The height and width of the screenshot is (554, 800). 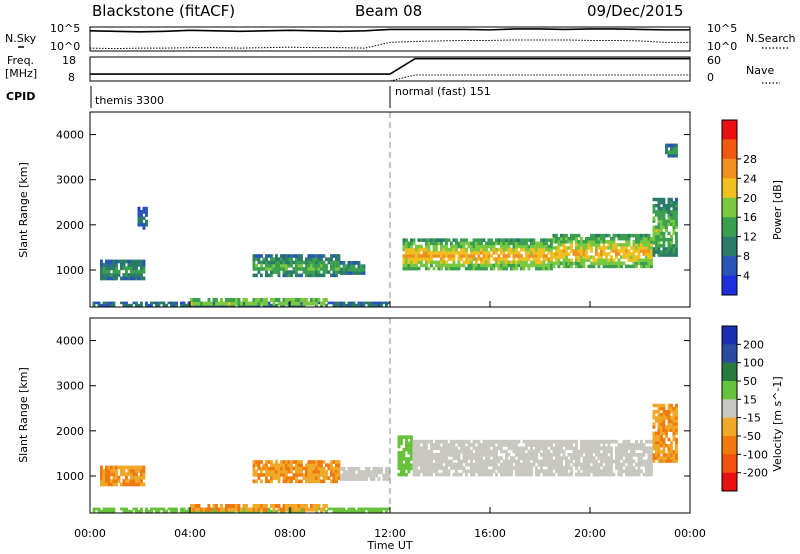 I want to click on power-y-tick-label: 4000, so click(x=70, y=135).